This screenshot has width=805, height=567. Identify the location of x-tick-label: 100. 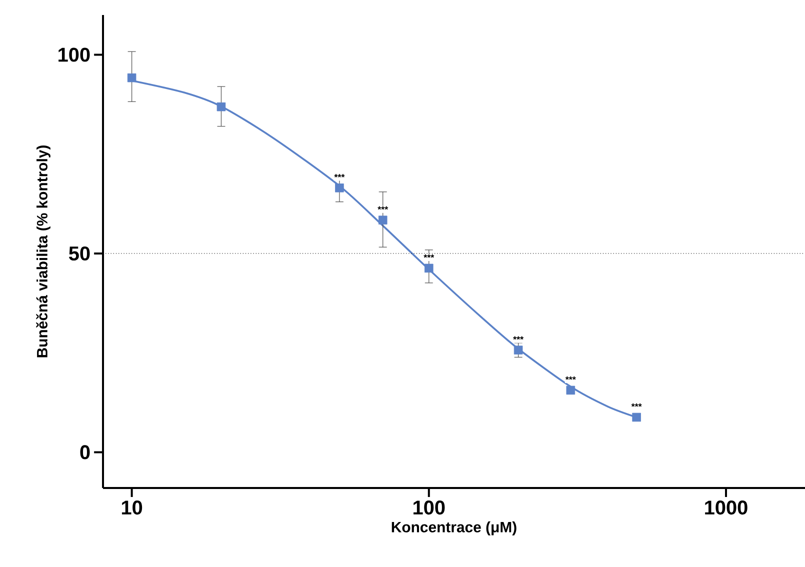
(429, 507).